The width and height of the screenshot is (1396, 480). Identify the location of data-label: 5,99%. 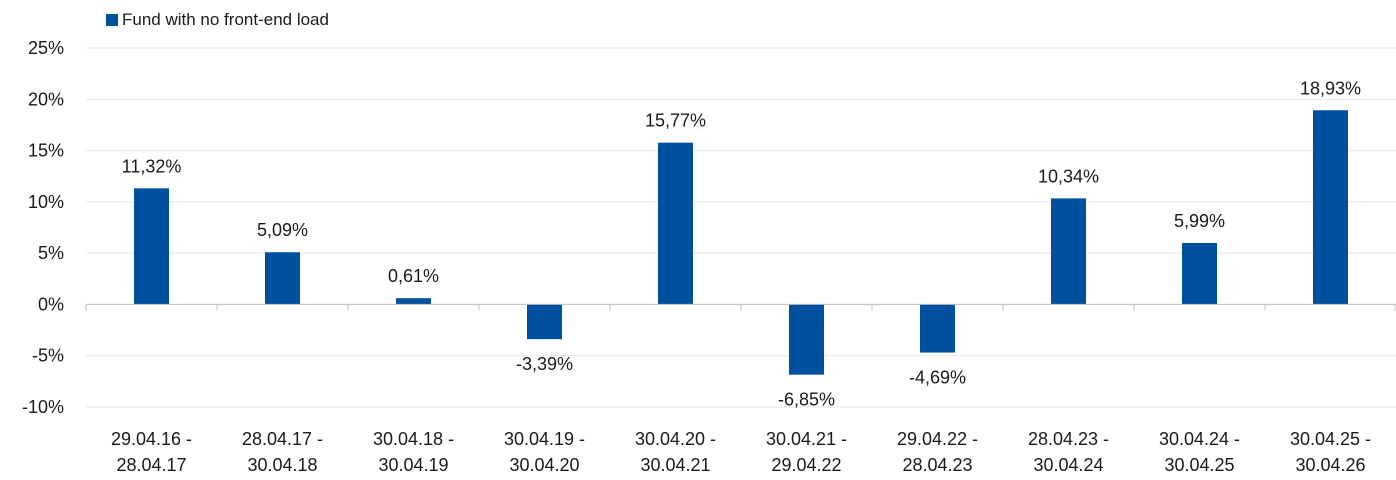
(1199, 221).